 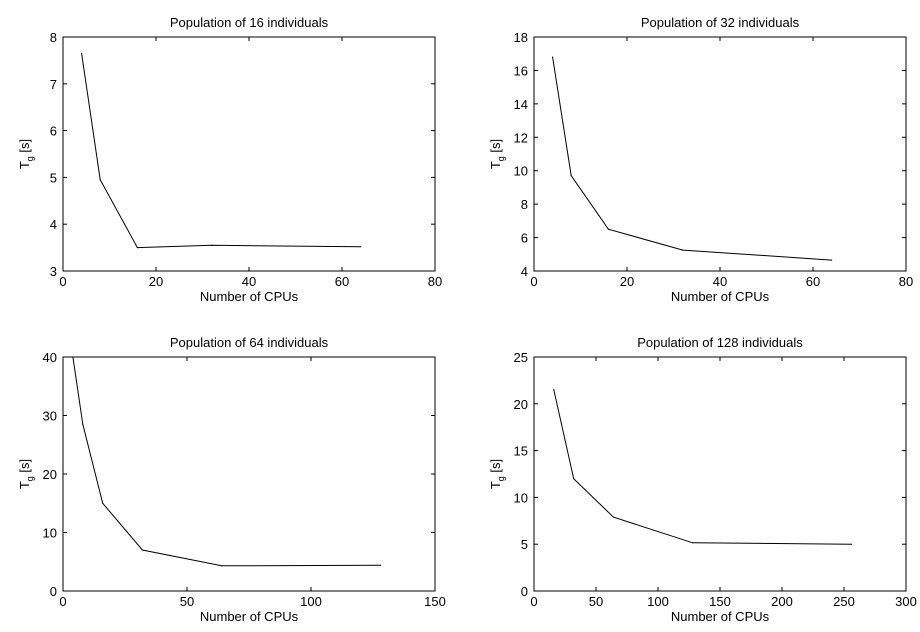 I want to click on y-tick-label: 16, so click(x=521, y=70).